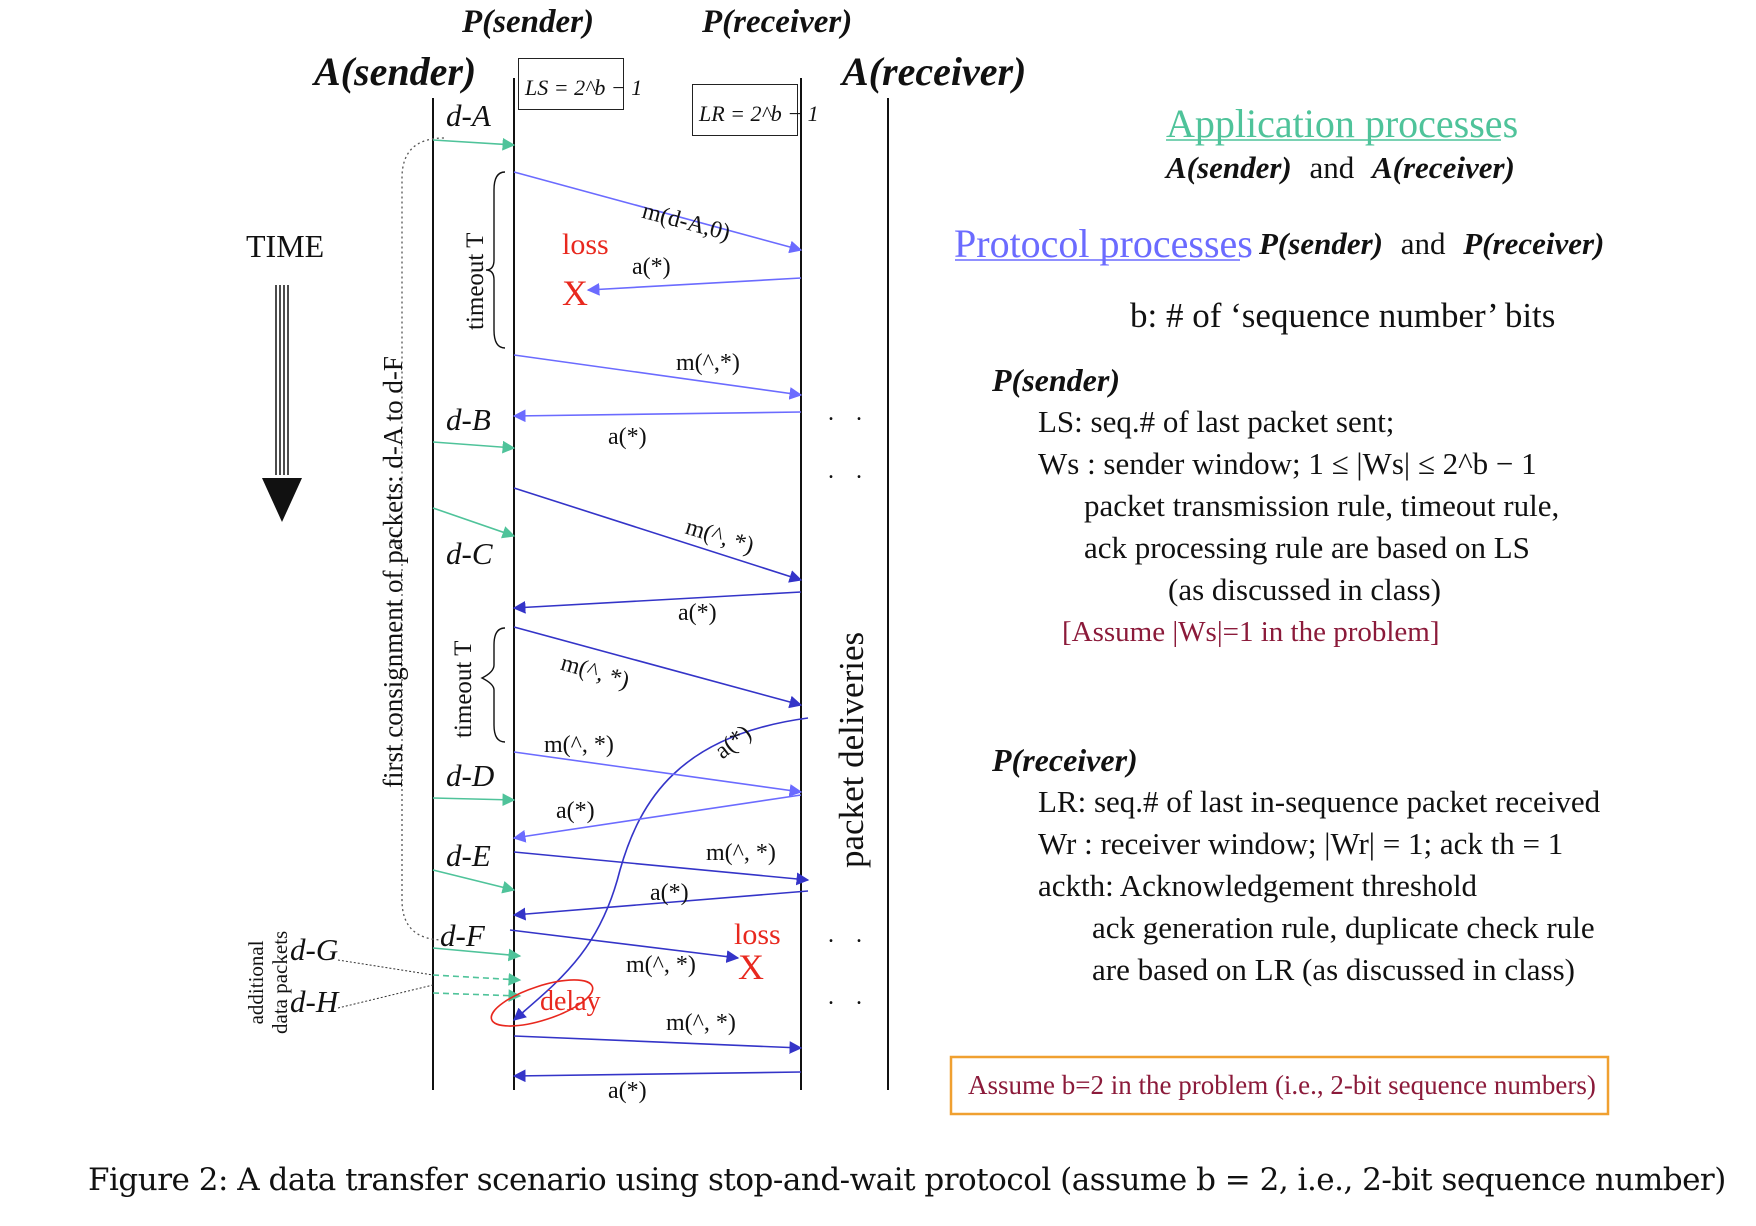  Describe the element at coordinates (1534, 243) in the screenshot. I see `proto-sub-receiver: P(receiver)` at that location.